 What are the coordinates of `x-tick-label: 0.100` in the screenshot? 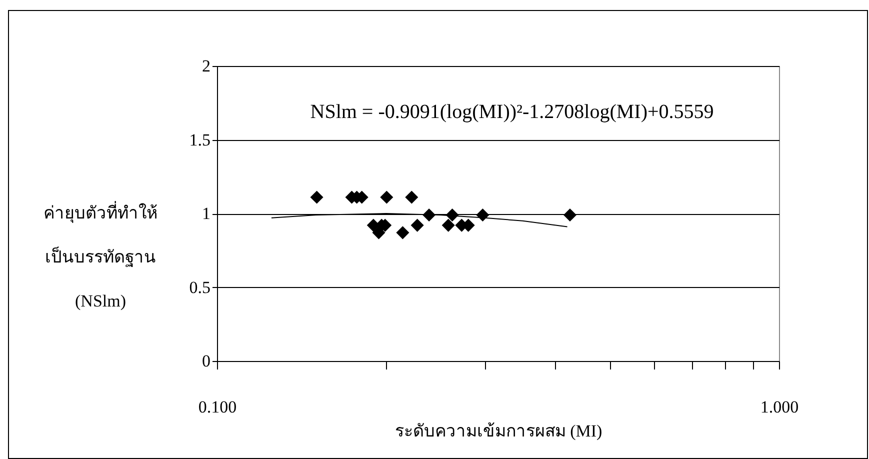 It's located at (217, 407).